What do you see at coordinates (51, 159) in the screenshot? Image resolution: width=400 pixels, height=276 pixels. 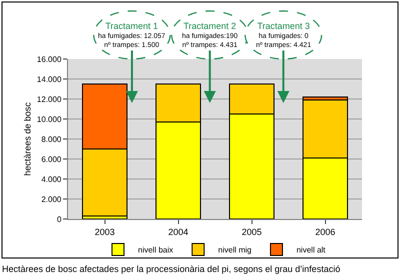 I see `y-tick-label: 6.000` at bounding box center [51, 159].